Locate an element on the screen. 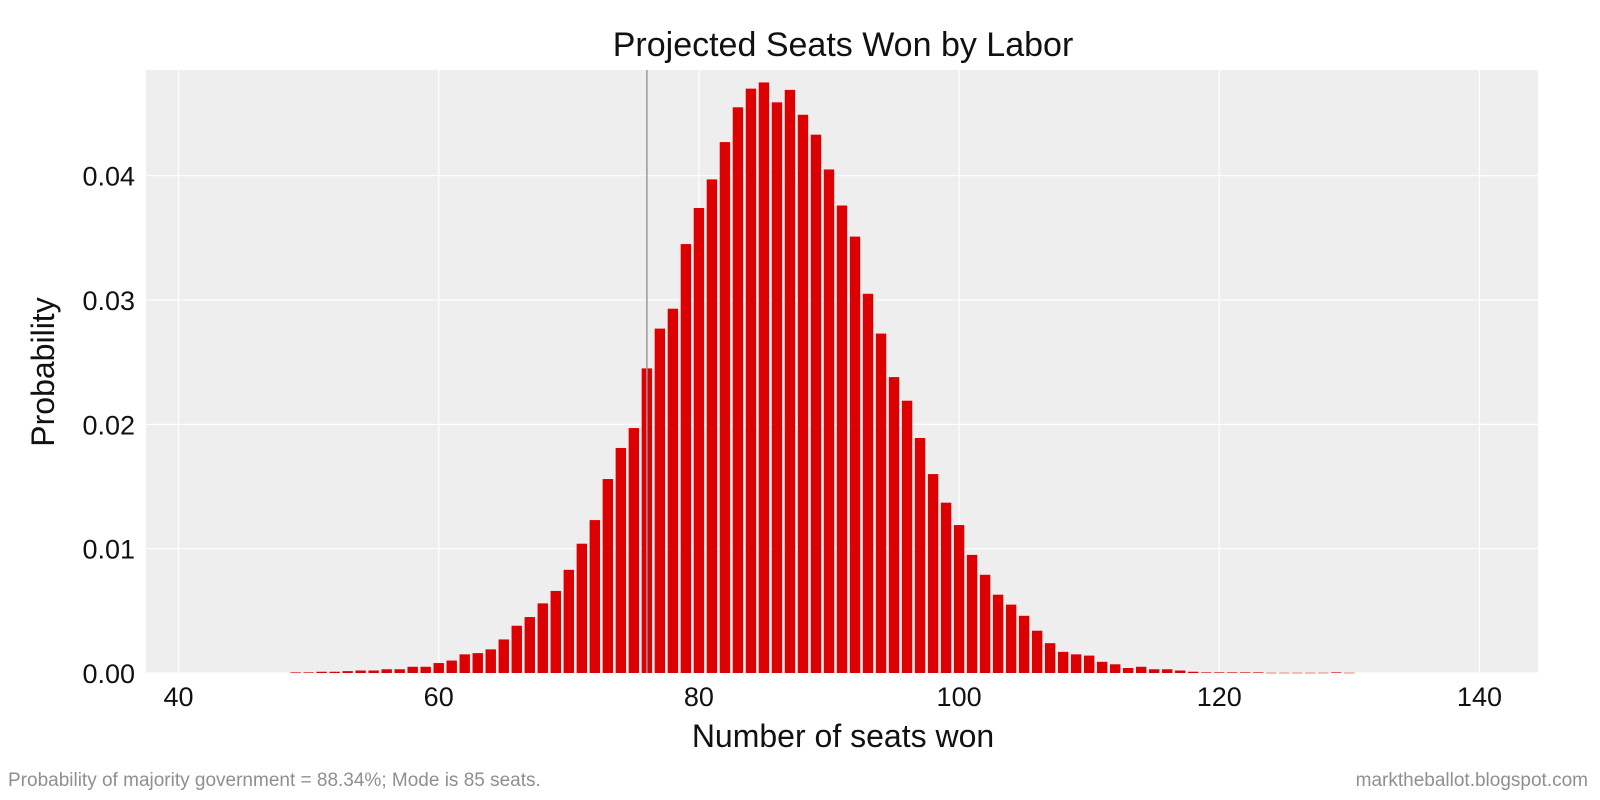 This screenshot has height=800, width=1600. x-tick-label: 40 is located at coordinates (178, 697).